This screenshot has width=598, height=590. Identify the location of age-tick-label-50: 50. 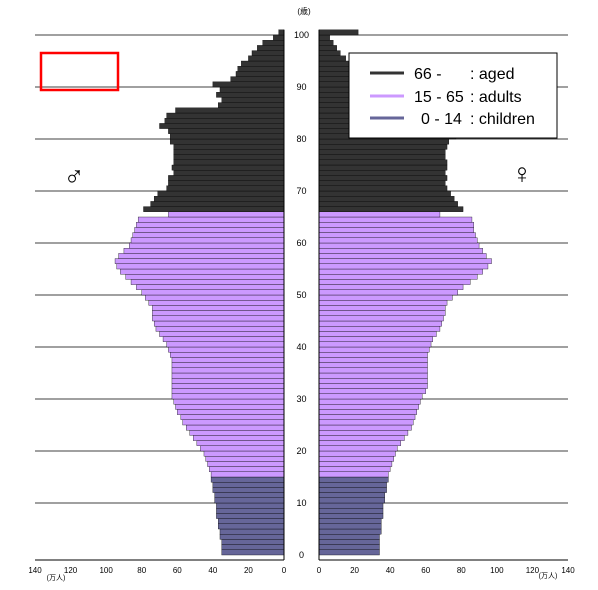
(301, 295).